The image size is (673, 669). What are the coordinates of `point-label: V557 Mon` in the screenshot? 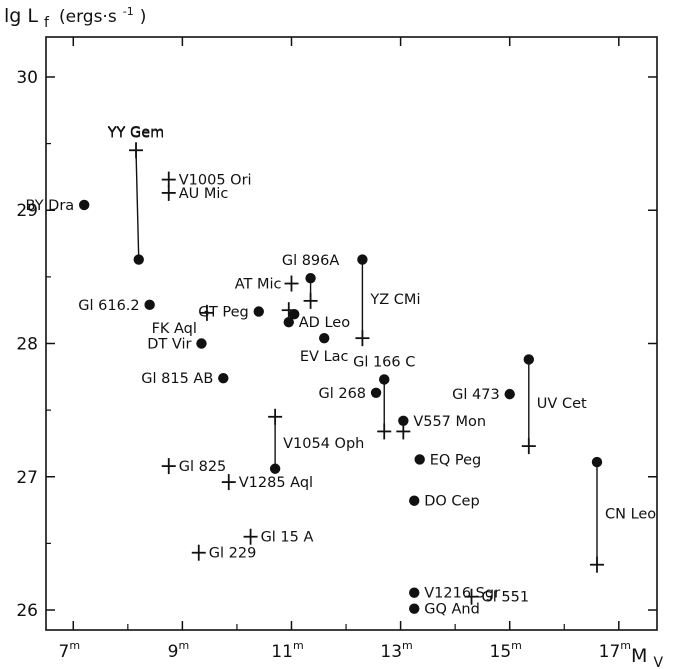 It's located at (449, 422).